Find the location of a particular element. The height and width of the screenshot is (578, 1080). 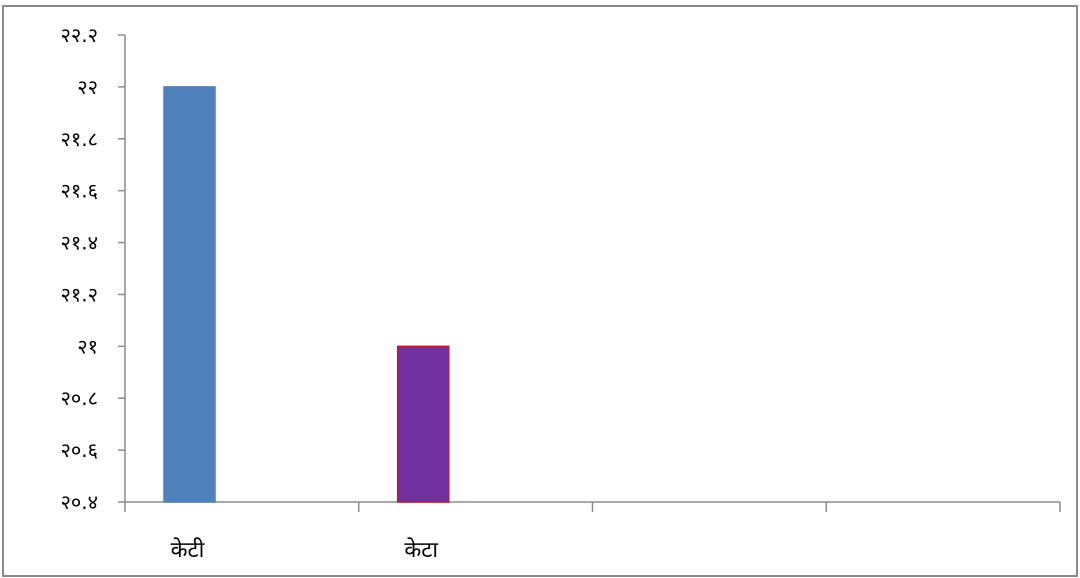

x-axis-ticks is located at coordinates (592, 507).